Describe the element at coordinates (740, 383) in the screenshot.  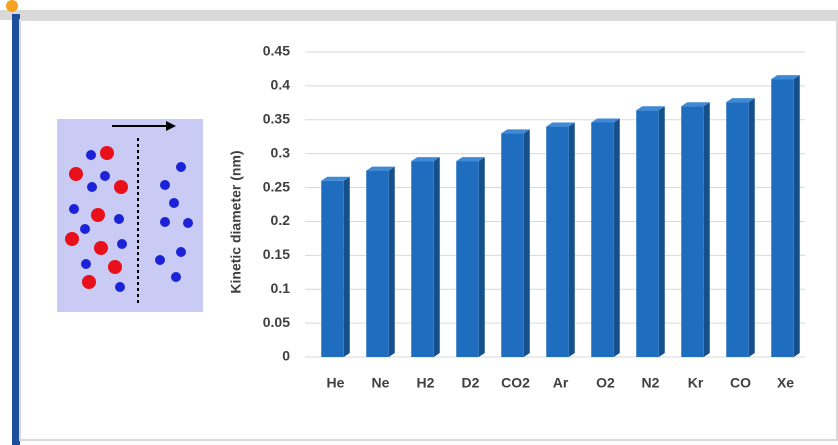
I see `x-tick-label: CO` at that location.